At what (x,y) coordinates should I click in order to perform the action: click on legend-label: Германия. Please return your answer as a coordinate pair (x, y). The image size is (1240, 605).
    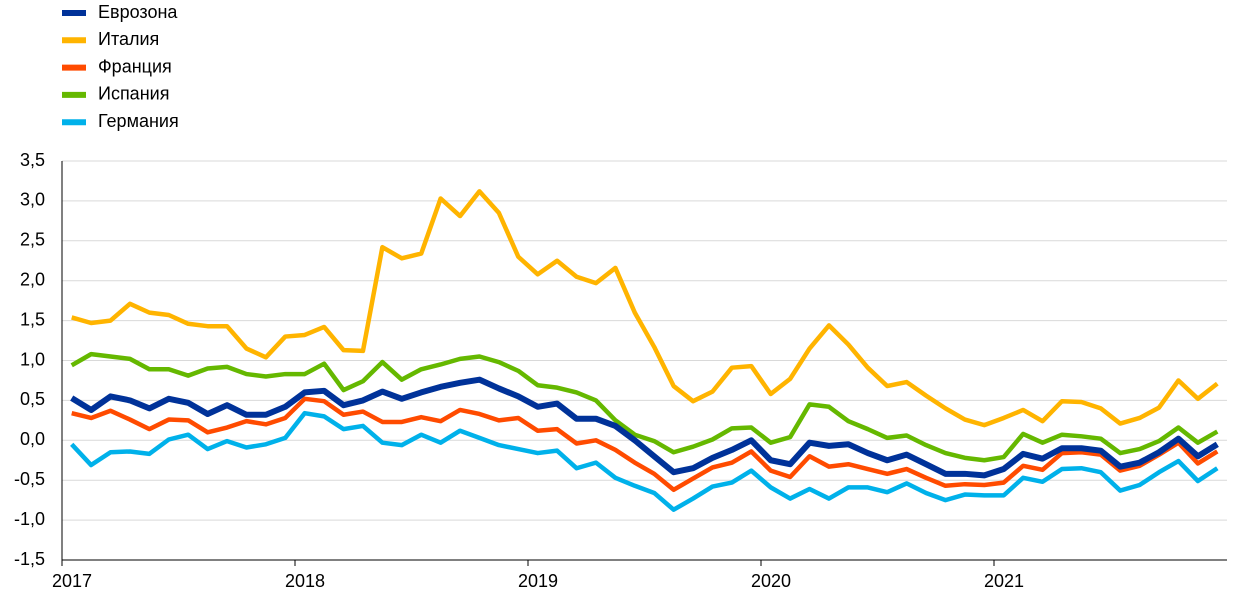
    Looking at the image, I should click on (138, 121).